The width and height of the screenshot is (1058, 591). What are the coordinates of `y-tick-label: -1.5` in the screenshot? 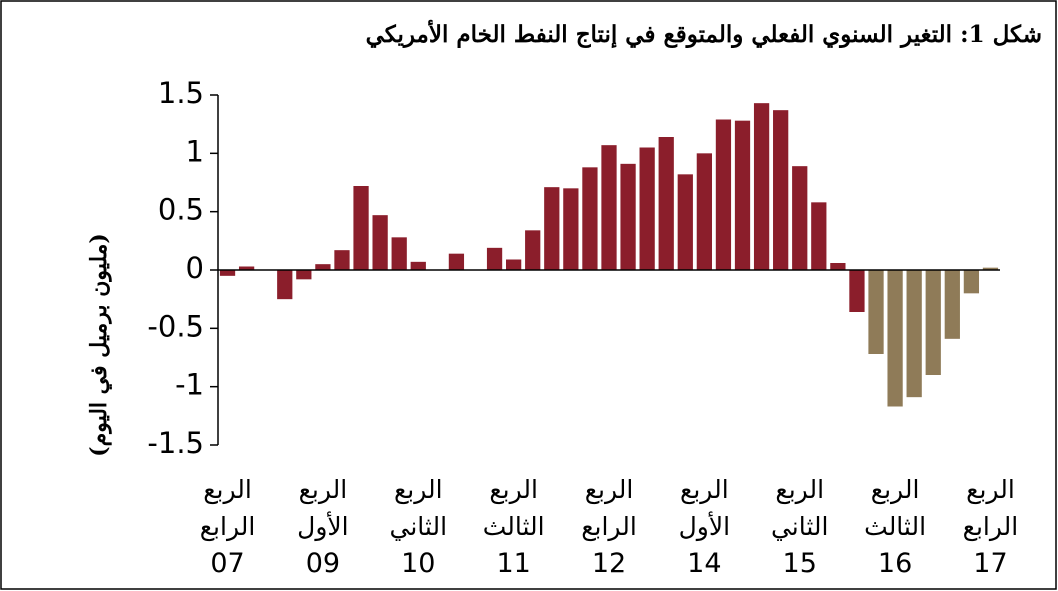 It's located at (175, 443).